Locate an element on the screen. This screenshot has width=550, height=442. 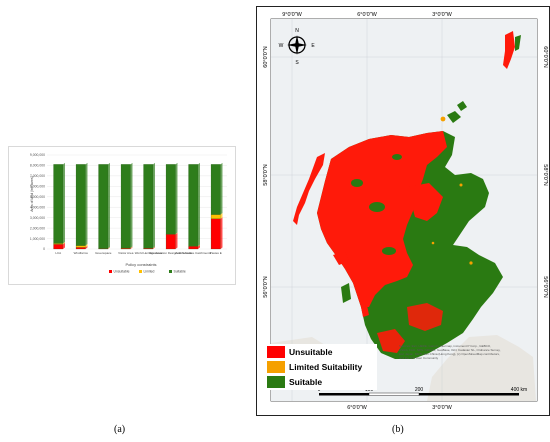
x-axis-label: Policy constraints is located at coordinates (140, 264).